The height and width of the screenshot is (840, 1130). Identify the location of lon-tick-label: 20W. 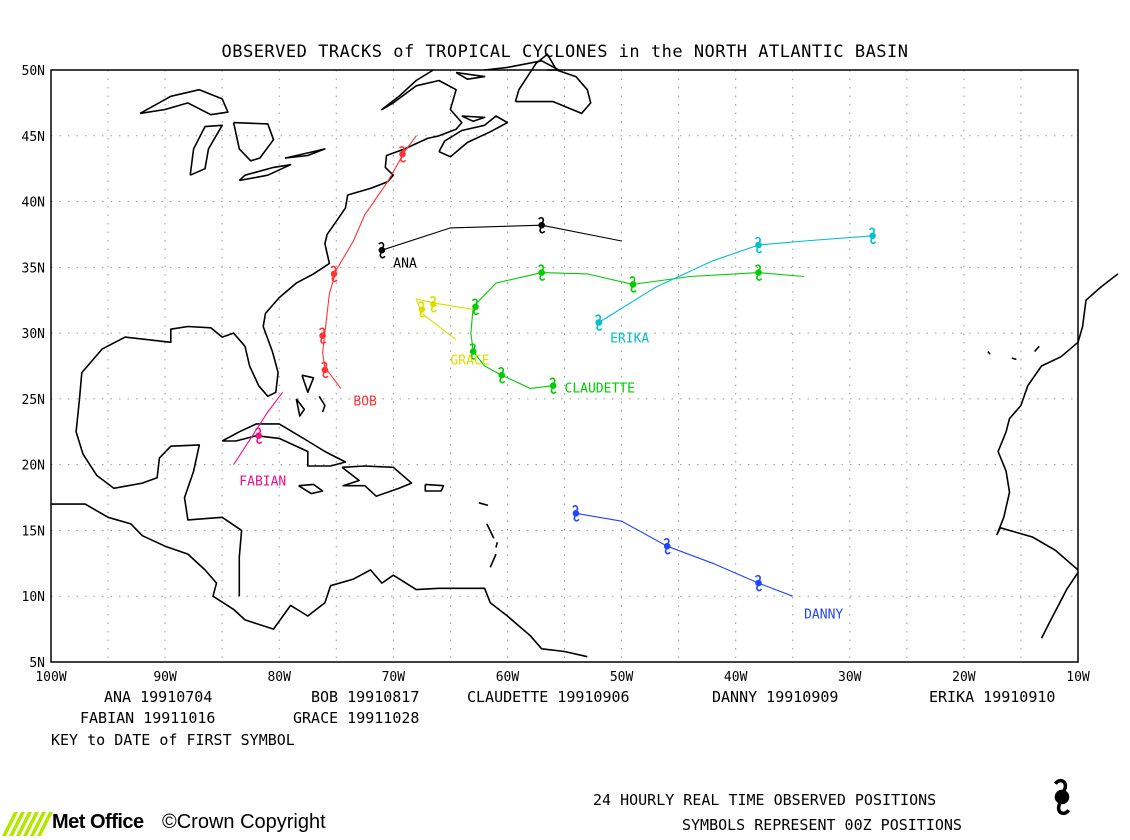
(964, 677).